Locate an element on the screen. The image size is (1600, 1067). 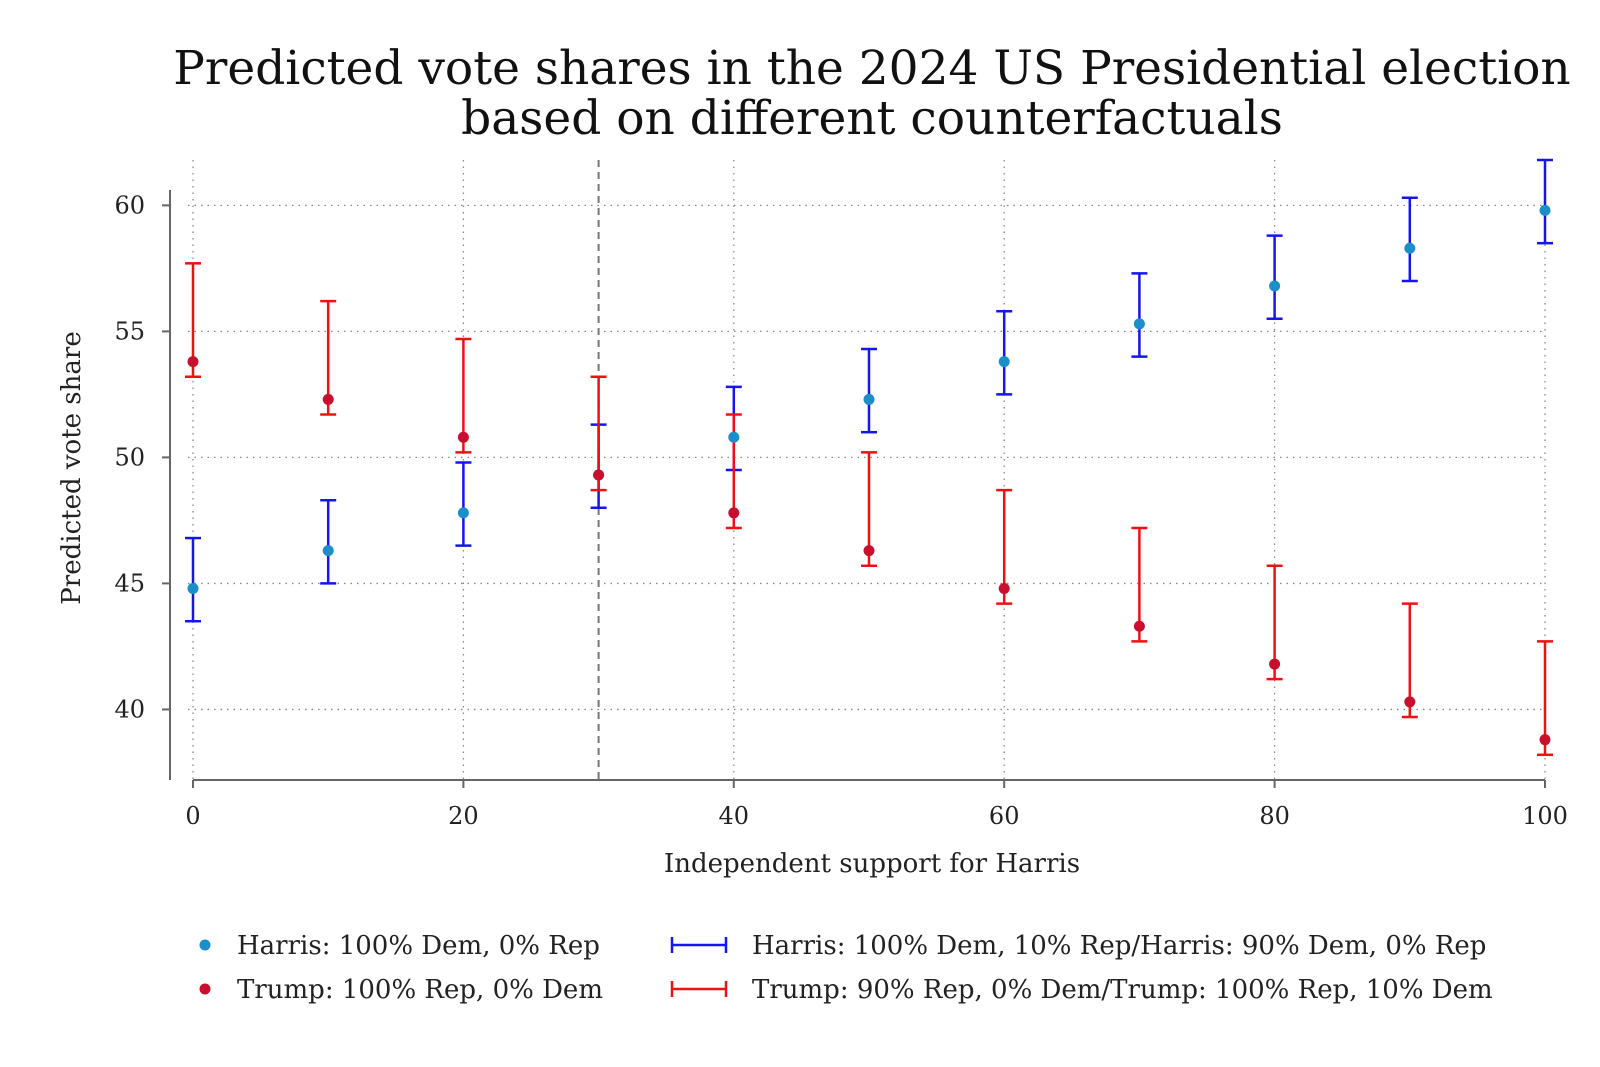
legend-item: Trump: 100% Rep, 0% Dem is located at coordinates (401, 990).